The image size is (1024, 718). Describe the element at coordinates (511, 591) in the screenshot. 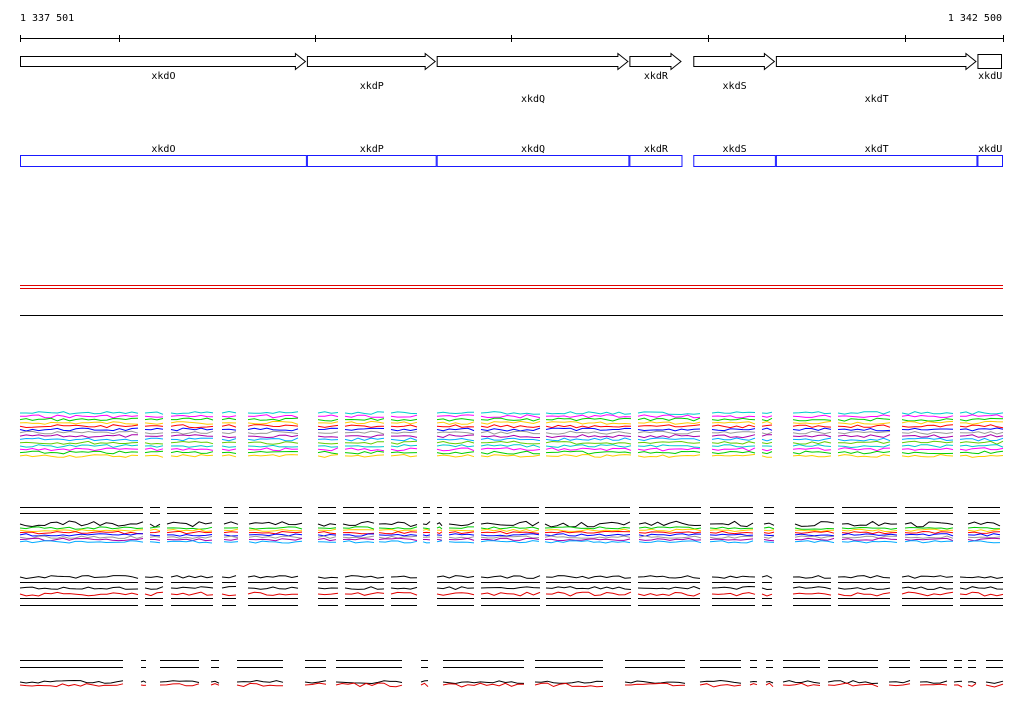

I see `strand-signal-track` at that location.